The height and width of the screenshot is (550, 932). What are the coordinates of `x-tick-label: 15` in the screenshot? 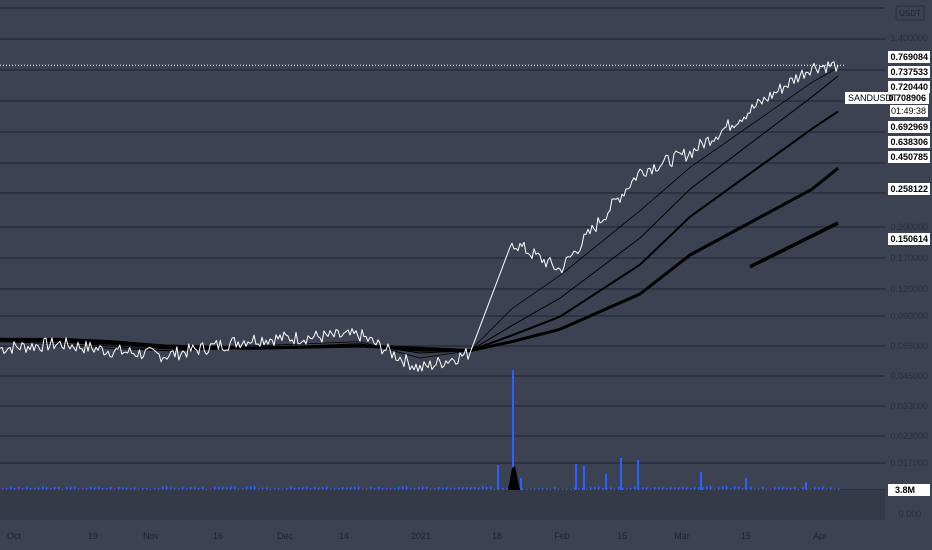 It's located at (746, 536).